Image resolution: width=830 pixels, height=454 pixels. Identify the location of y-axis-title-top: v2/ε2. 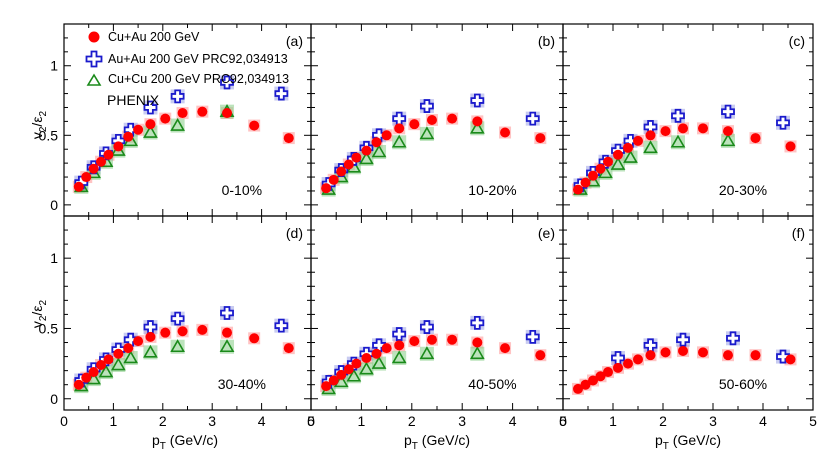
(39, 124).